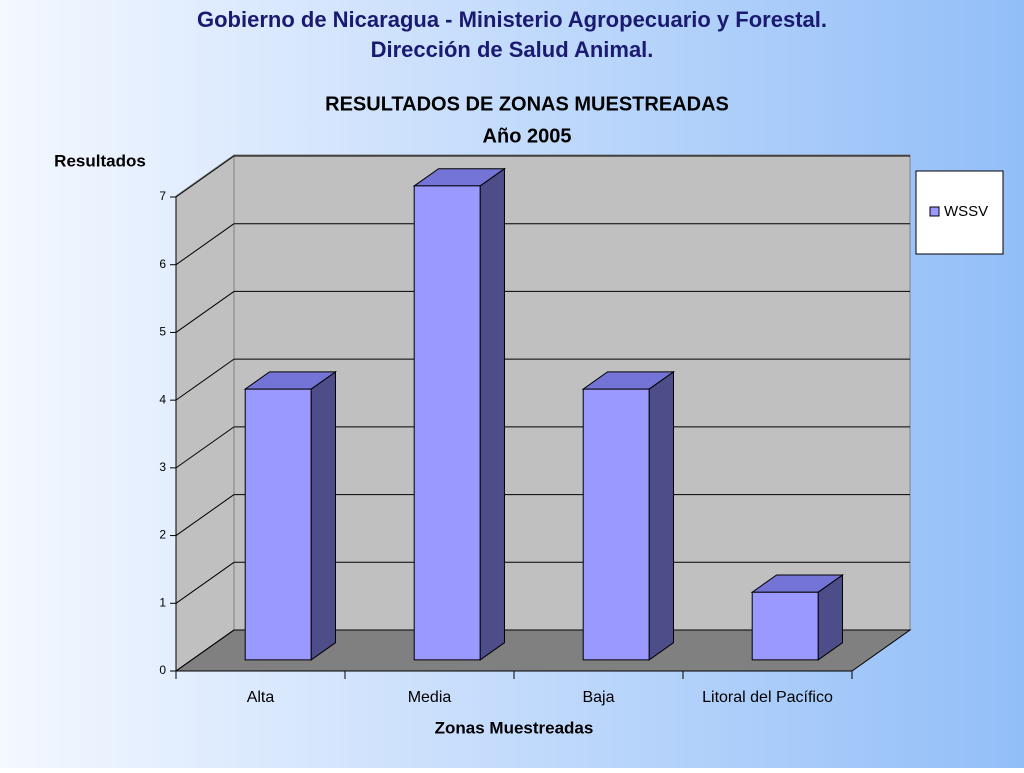 Image resolution: width=1024 pixels, height=773 pixels. I want to click on y-tick-label: 6, so click(162, 264).